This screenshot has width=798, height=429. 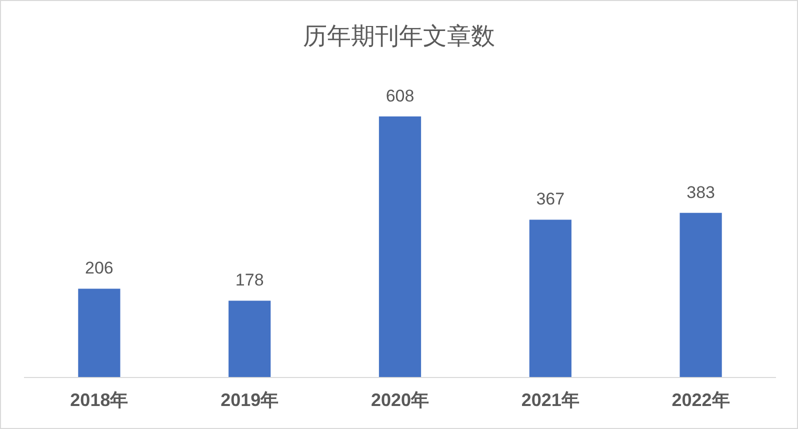 What do you see at coordinates (249, 400) in the screenshot?
I see `x-tick-label: 2019年` at bounding box center [249, 400].